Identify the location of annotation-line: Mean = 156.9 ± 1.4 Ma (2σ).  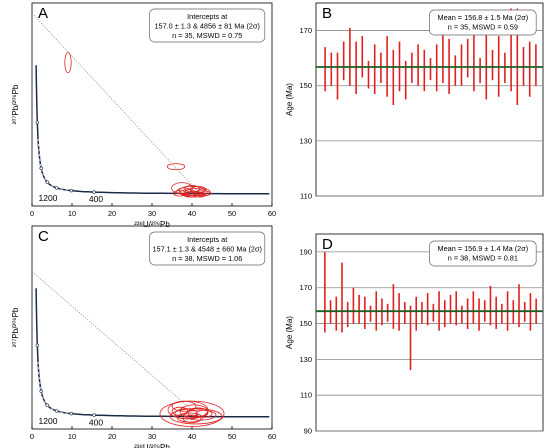
(483, 248).